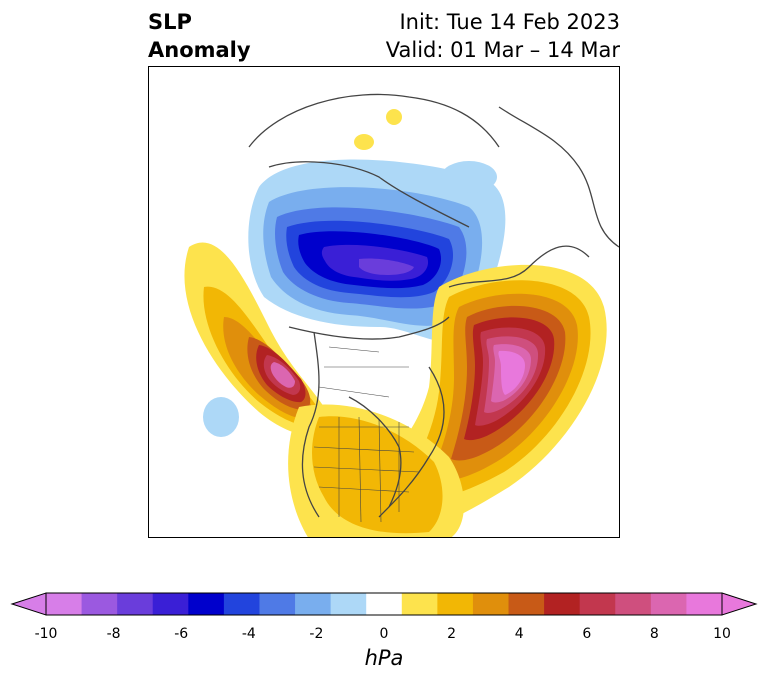 Image resolution: width=768 pixels, height=684 pixels. What do you see at coordinates (384, 634) in the screenshot?
I see `colorbar-tick-label: 0` at bounding box center [384, 634].